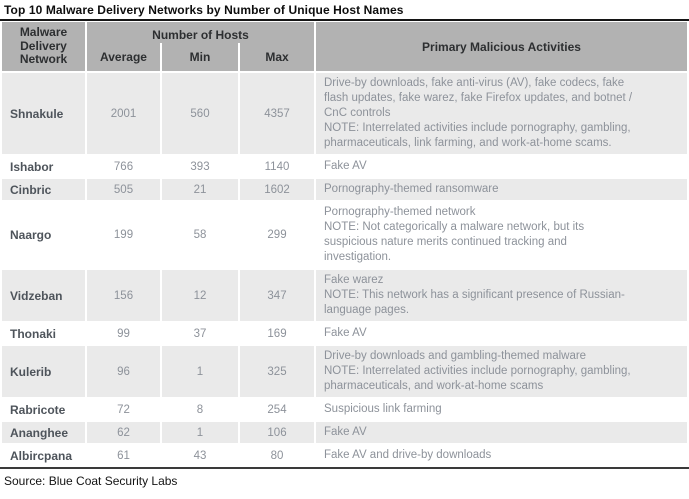  What do you see at coordinates (123, 409) in the screenshot?
I see `average-hosts-cell: 72` at bounding box center [123, 409].